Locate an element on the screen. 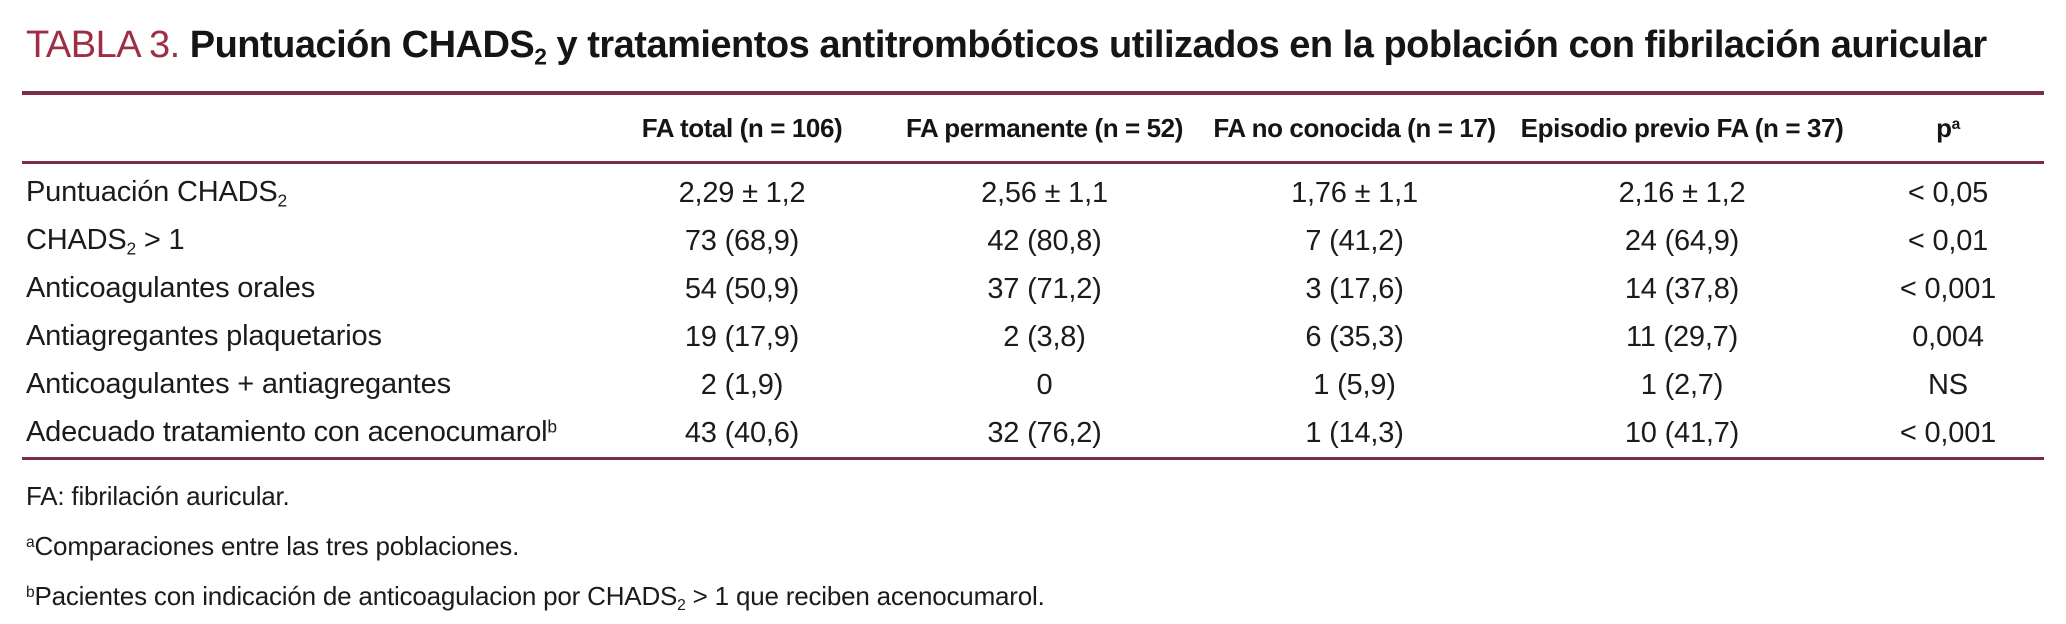 The image size is (2066, 624). cell-p-value: 0,004 is located at coordinates (1948, 336).